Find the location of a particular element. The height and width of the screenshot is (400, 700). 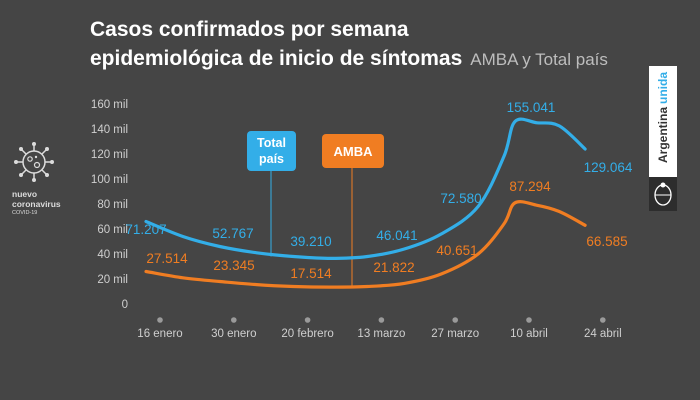

x-tick-label: 24 abril is located at coordinates (603, 334).